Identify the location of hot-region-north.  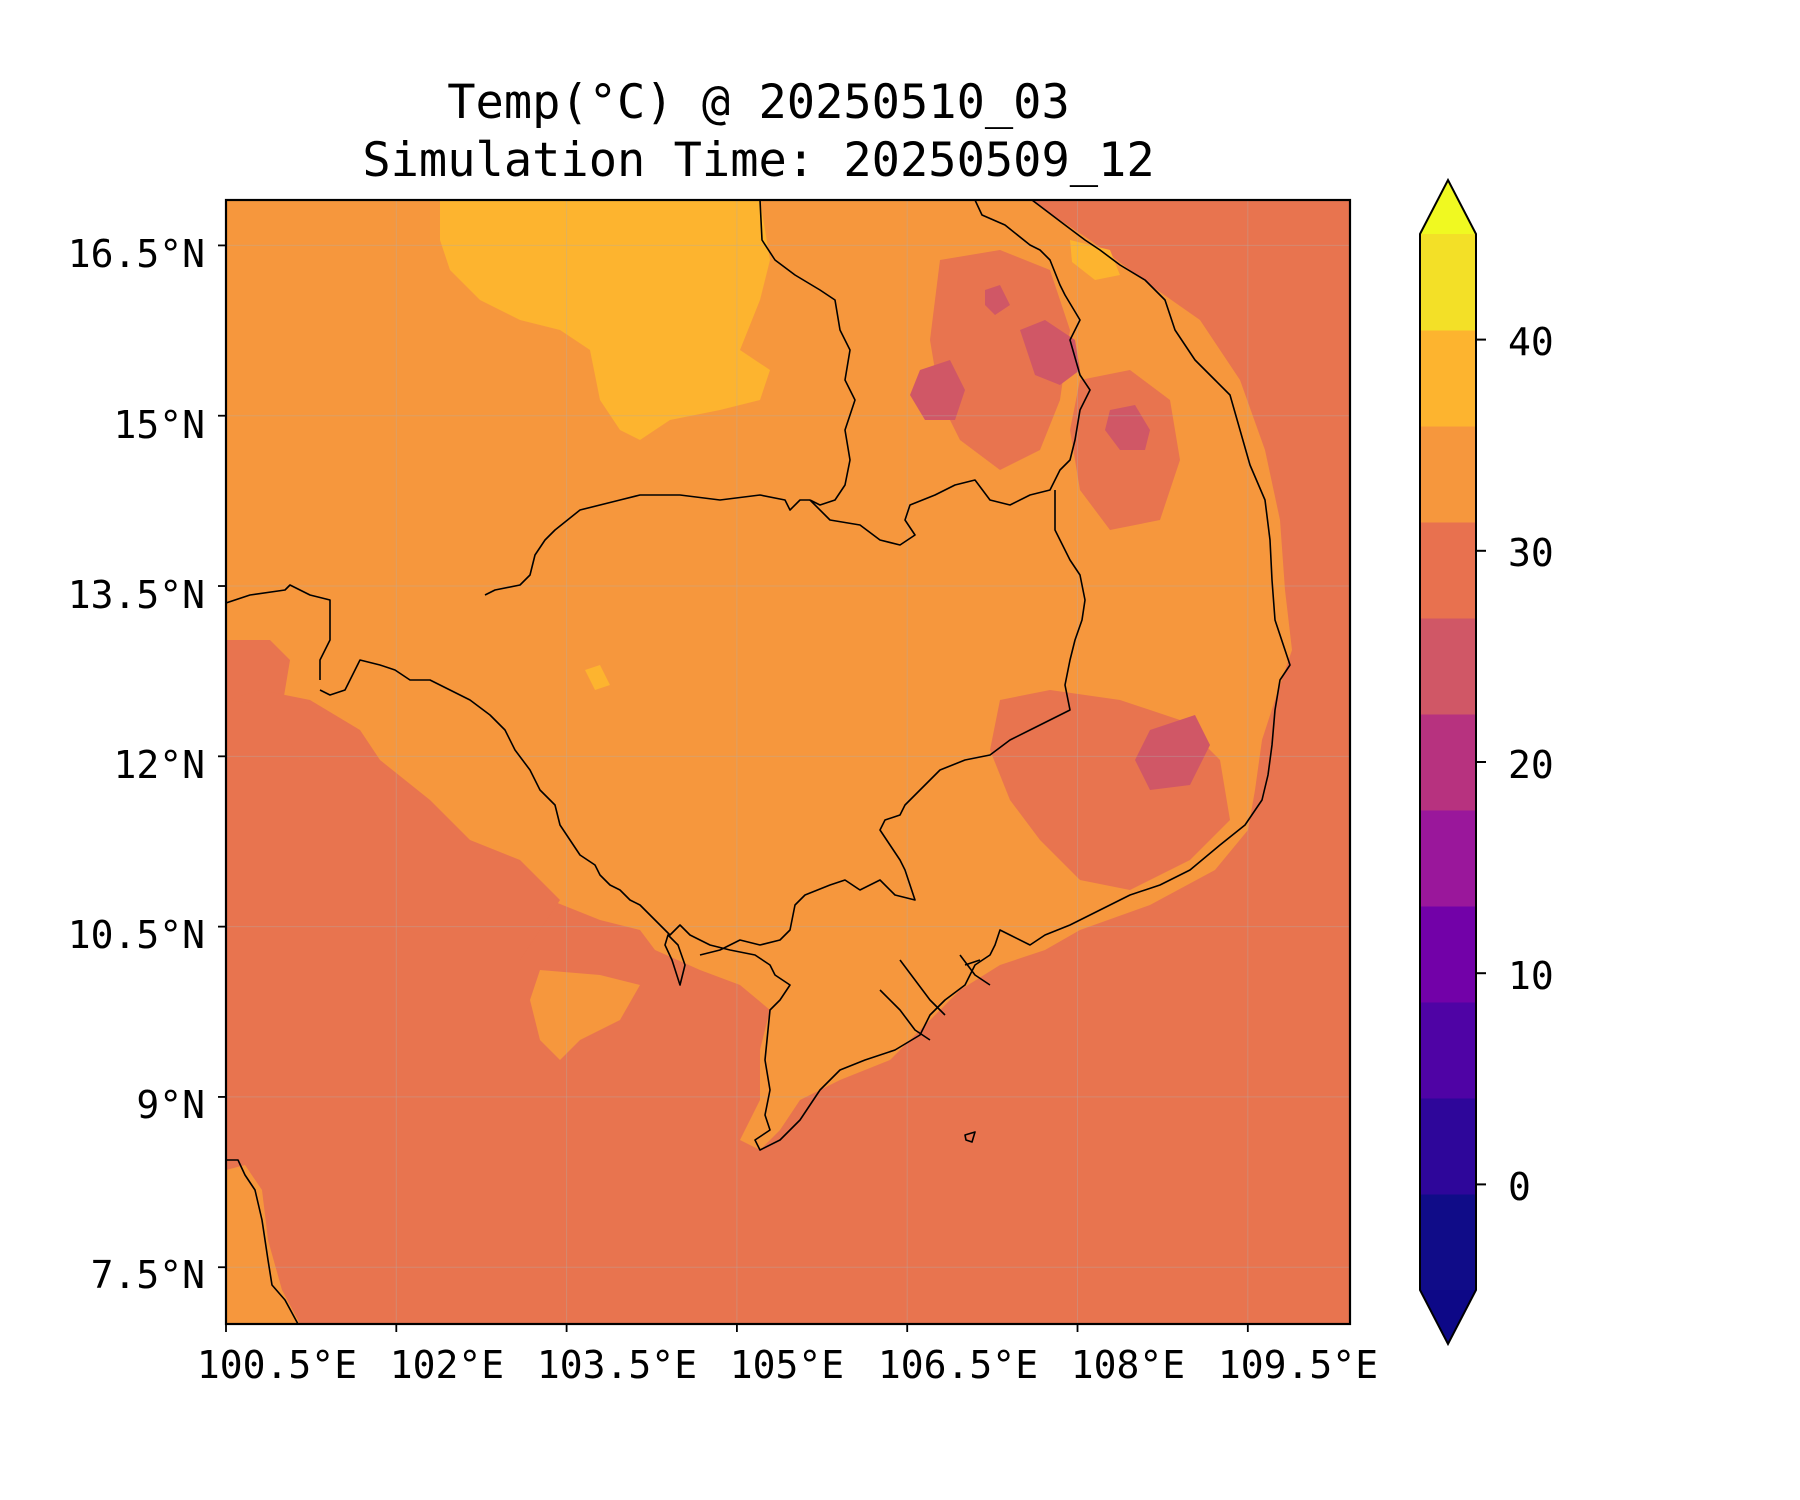
(605, 320).